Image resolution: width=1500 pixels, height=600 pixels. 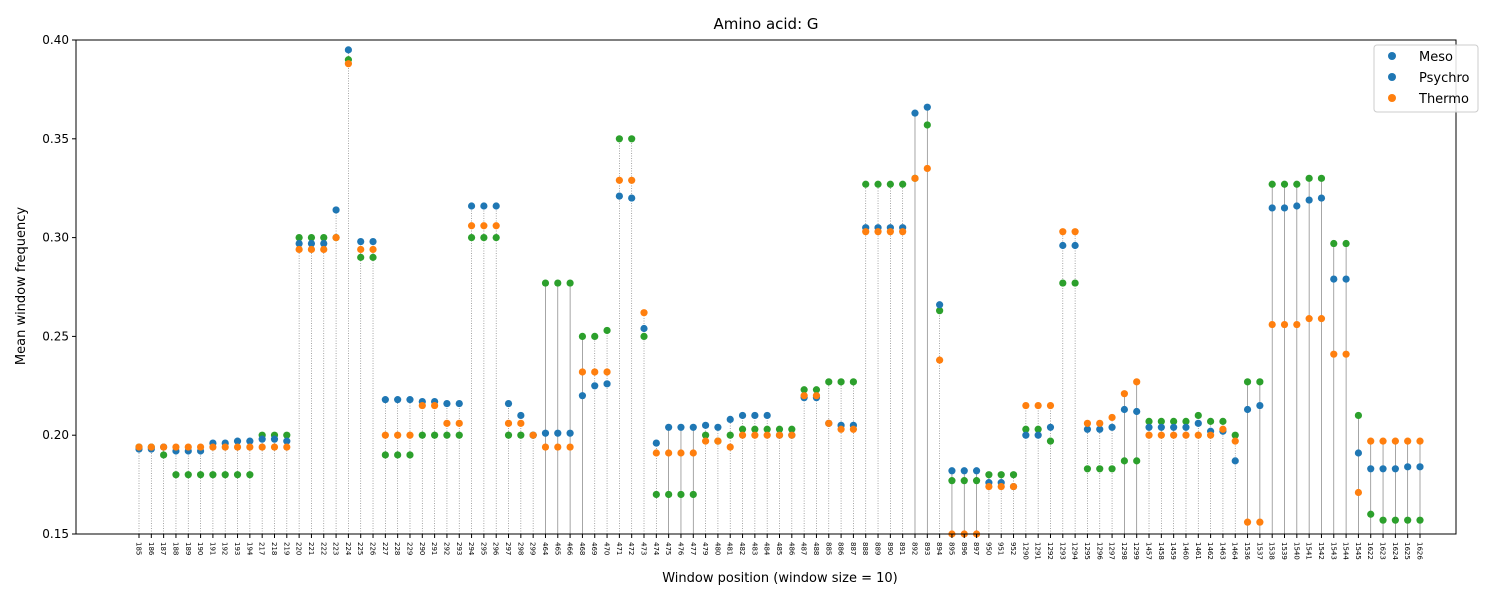 What do you see at coordinates (865, 548) in the screenshot?
I see `x-tick-label: 888` at bounding box center [865, 548].